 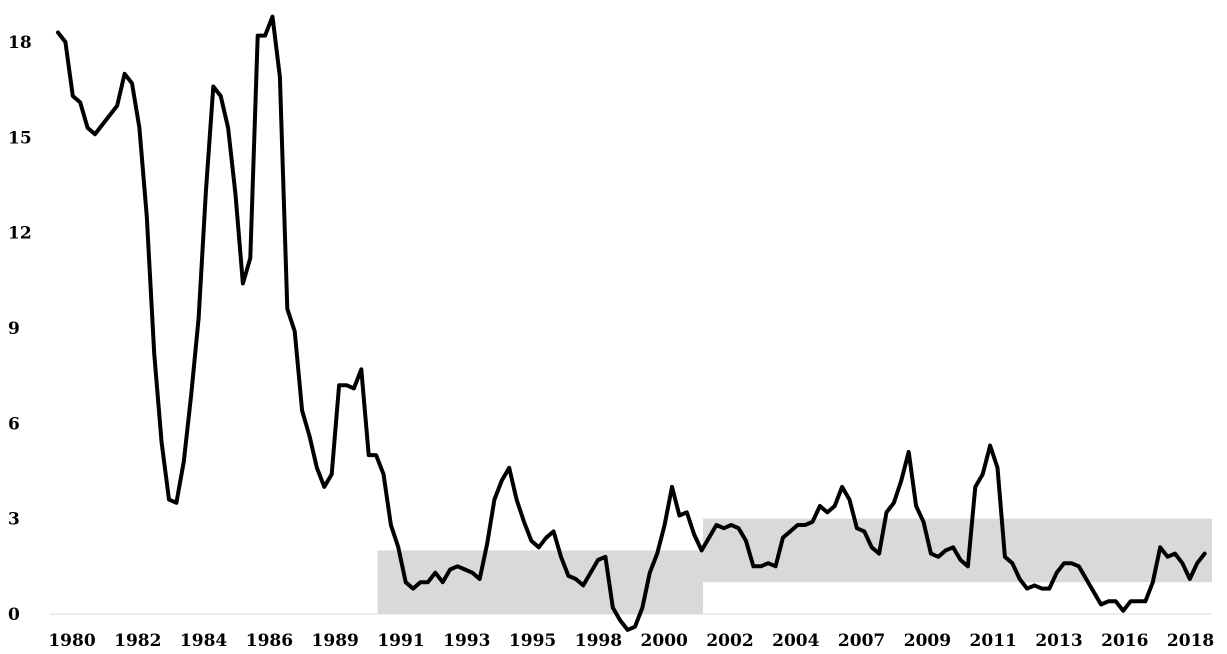 What do you see at coordinates (20, 43) in the screenshot?
I see `y-tick-label: 18` at bounding box center [20, 43].